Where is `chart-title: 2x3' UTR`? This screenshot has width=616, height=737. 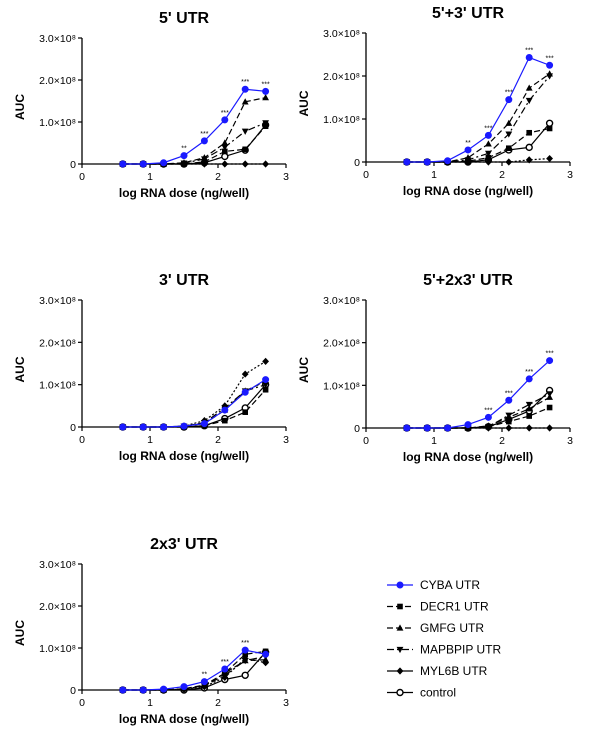 chart-title: 2x3' UTR is located at coordinates (184, 544).